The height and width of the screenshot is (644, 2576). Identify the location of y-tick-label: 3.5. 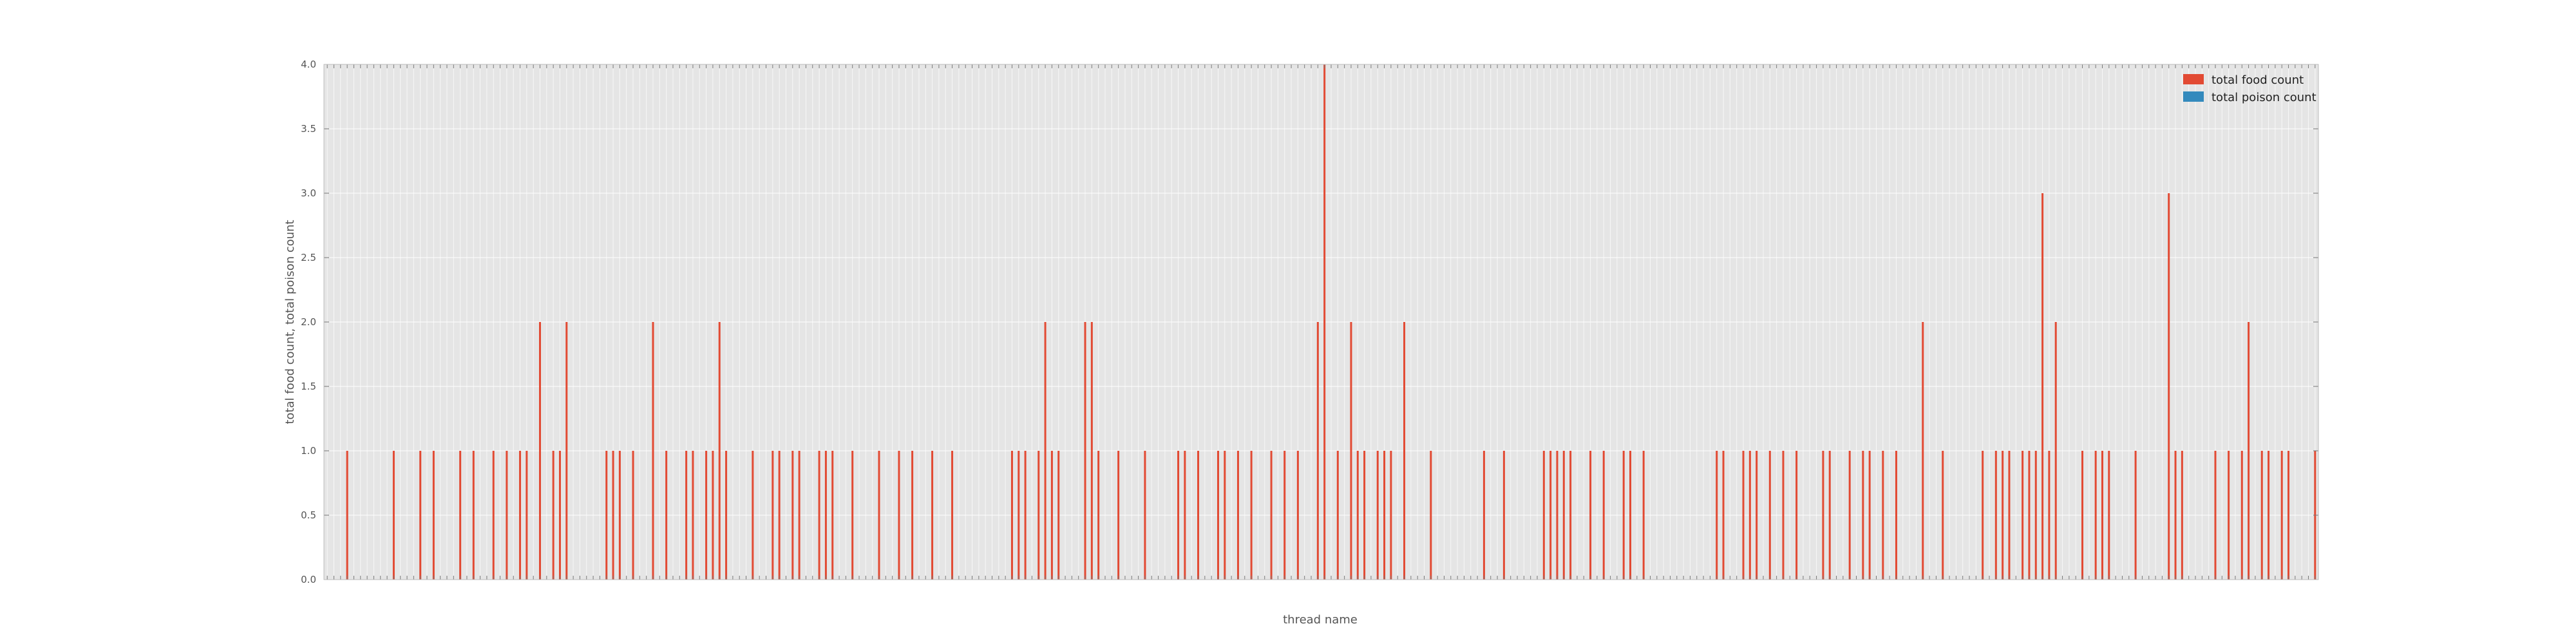
(309, 129).